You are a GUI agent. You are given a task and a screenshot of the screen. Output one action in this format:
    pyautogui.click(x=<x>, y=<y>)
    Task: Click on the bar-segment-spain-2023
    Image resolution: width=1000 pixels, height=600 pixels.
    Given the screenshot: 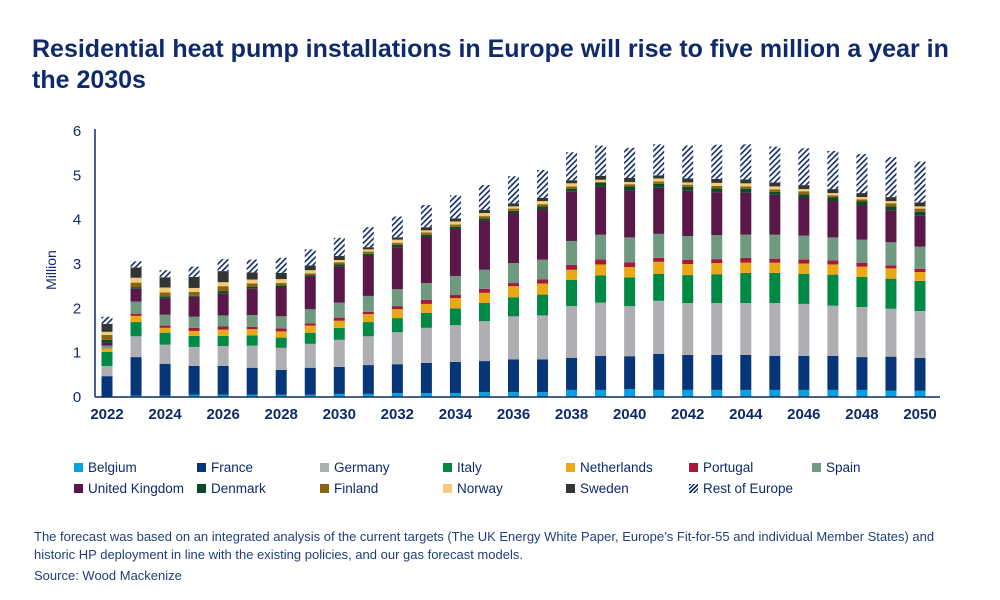 What is the action you would take?
    pyautogui.click(x=136, y=307)
    